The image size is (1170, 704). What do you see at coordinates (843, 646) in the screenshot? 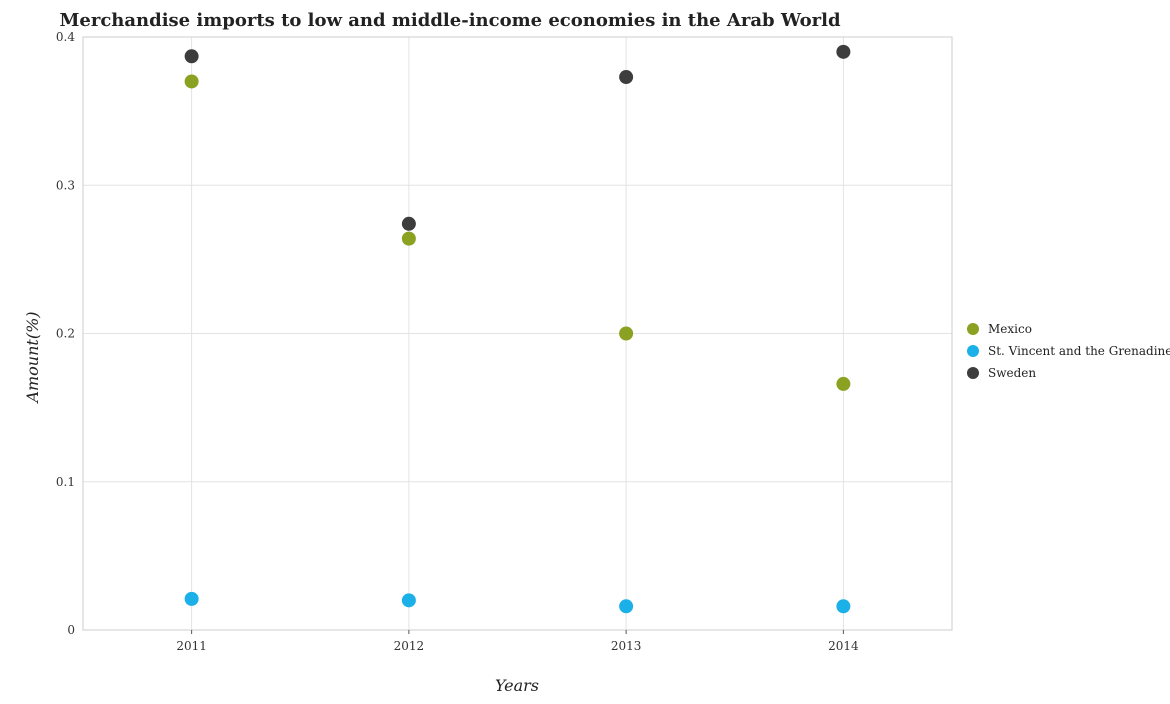
I see `x-tick-label: 2014` at bounding box center [843, 646].